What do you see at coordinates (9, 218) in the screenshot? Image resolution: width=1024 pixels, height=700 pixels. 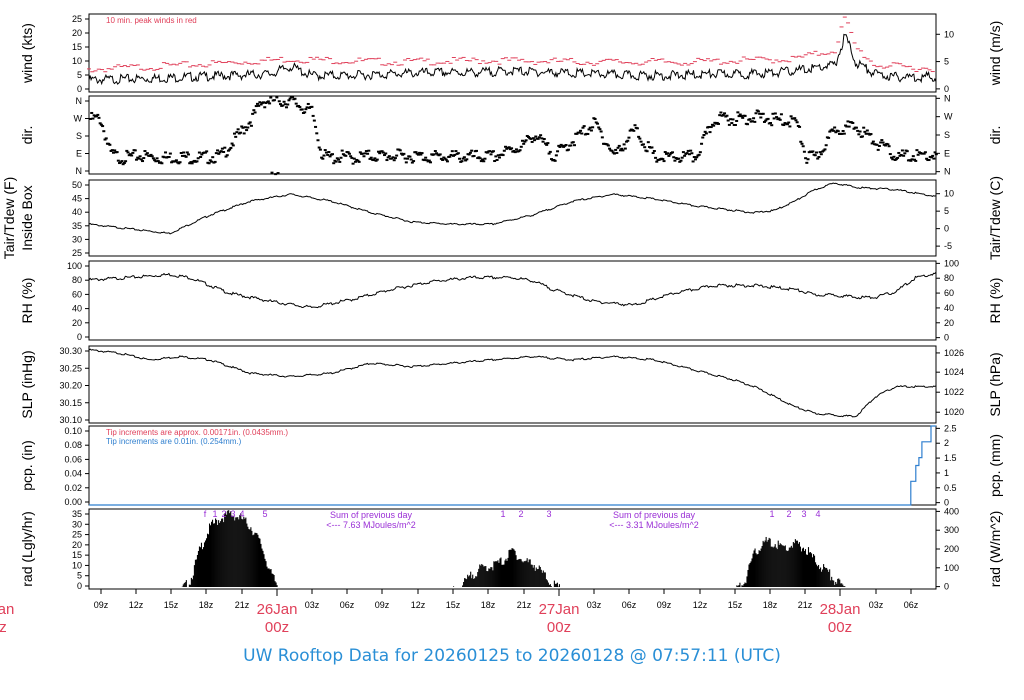 I see `left-axis-label: Tair/Tdew (F)` at bounding box center [9, 218].